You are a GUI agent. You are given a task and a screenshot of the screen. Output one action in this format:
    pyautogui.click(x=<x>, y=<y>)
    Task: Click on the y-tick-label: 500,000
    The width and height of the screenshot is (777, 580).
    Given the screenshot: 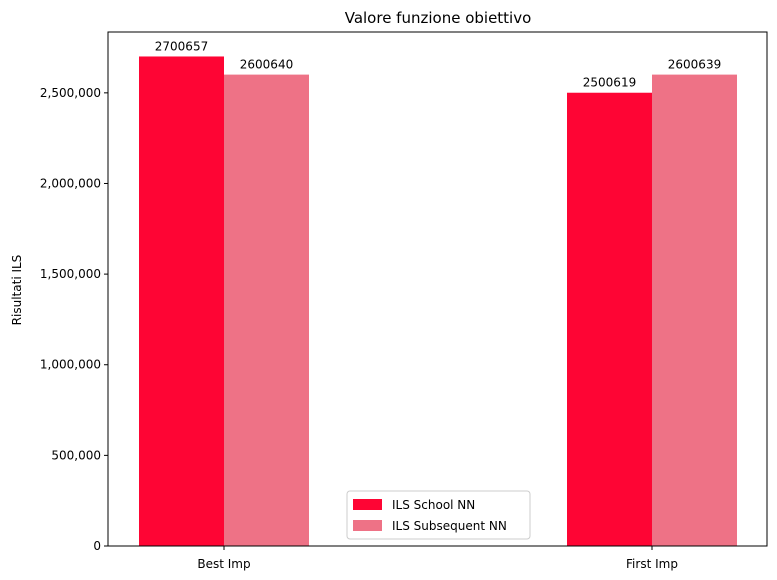 What is the action you would take?
    pyautogui.click(x=76, y=455)
    